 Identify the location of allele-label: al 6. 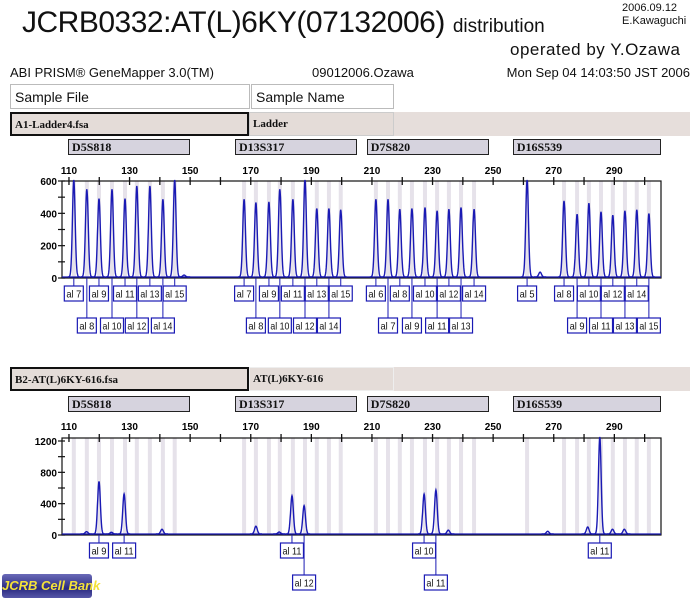
(375, 293).